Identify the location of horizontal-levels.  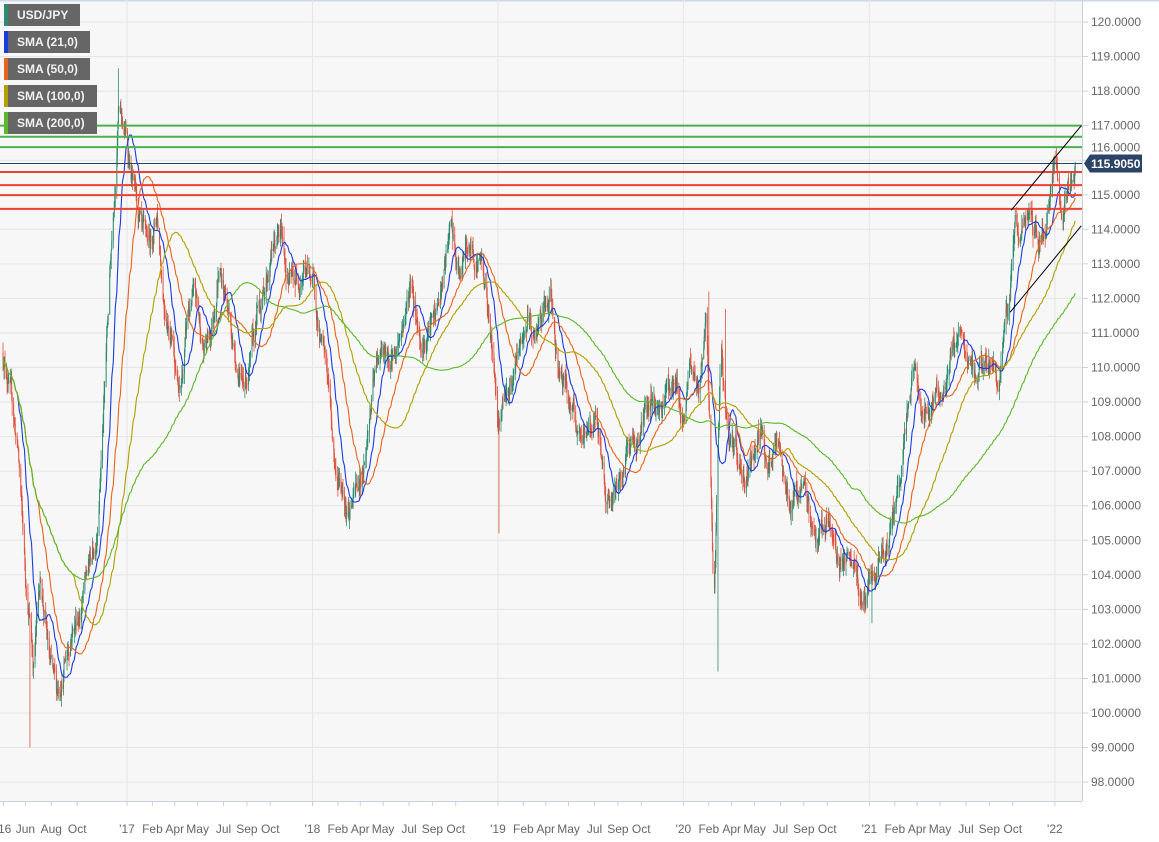
(541, 167).